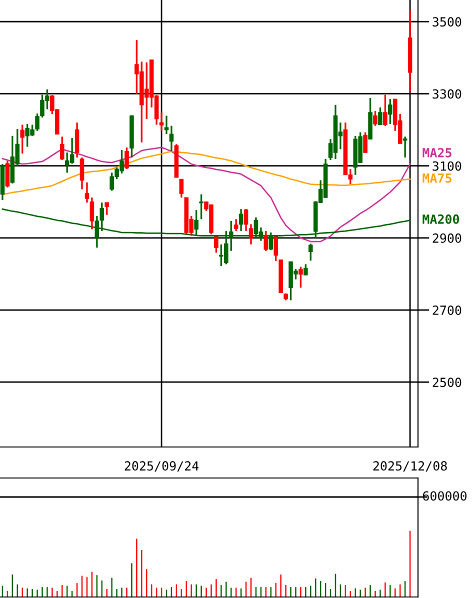  Describe the element at coordinates (437, 178) in the screenshot. I see `series-label: MA75` at that location.